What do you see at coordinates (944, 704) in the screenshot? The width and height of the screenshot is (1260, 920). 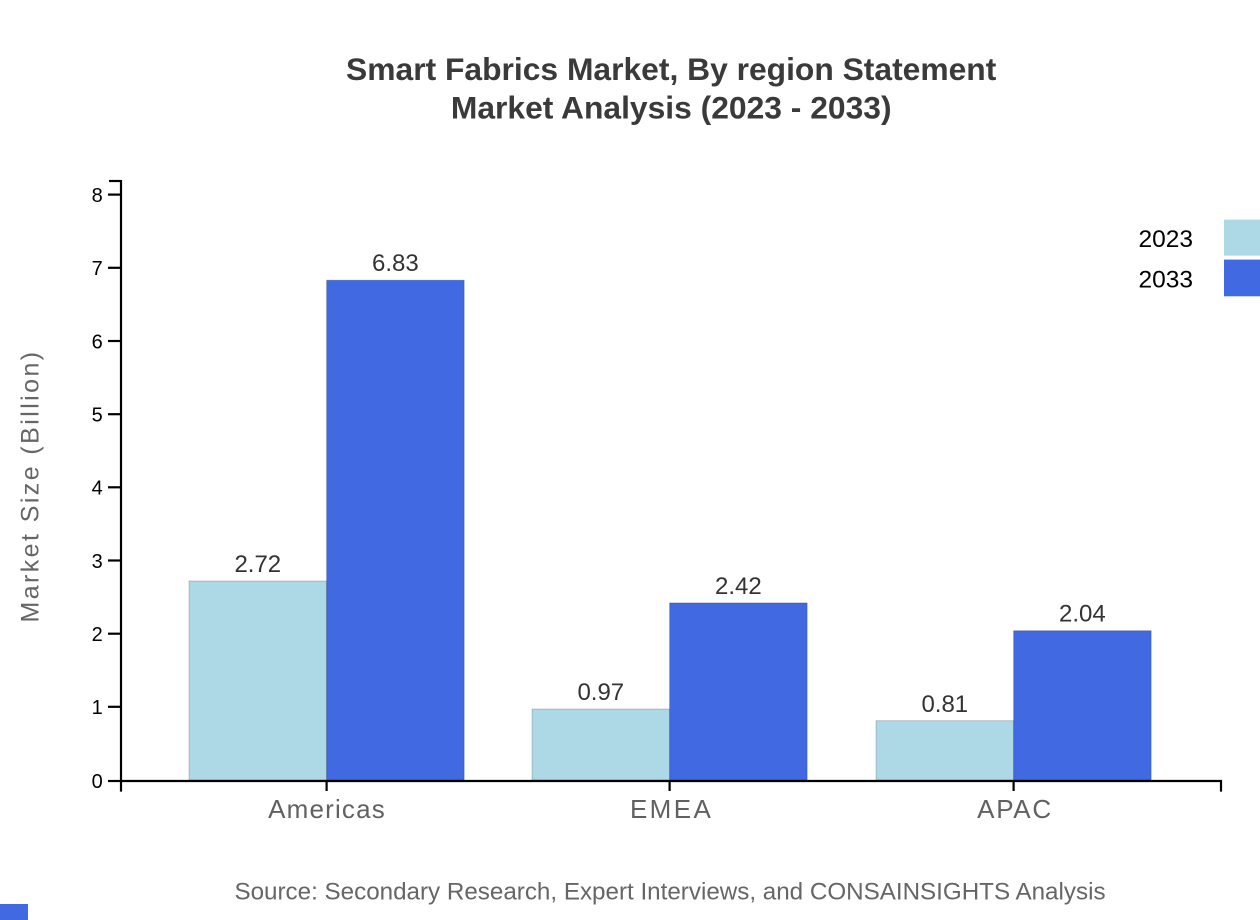 I see `svg-text: 0.81` at bounding box center [944, 704].